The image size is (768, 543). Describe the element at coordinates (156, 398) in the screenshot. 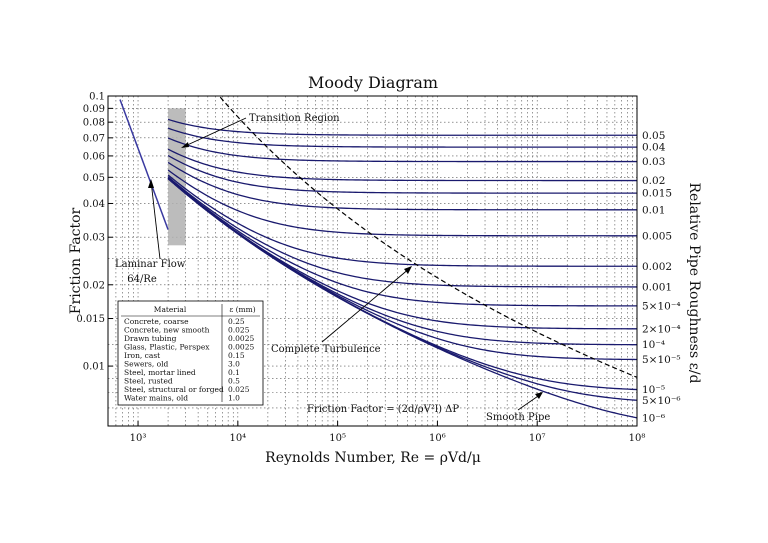

I see `table-cell-material: Water mains, old` at that location.